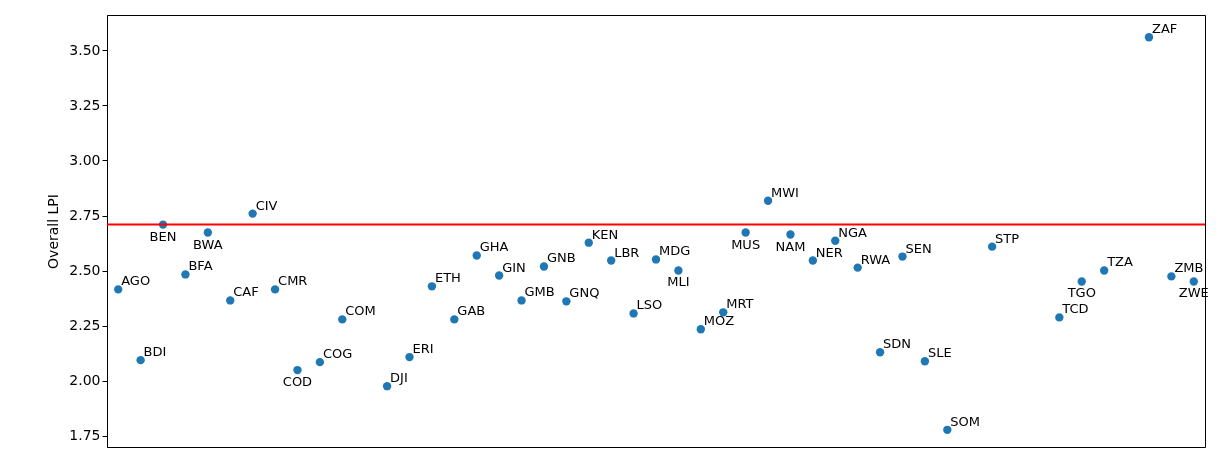  I want to click on data-label: GMB, so click(539, 292).